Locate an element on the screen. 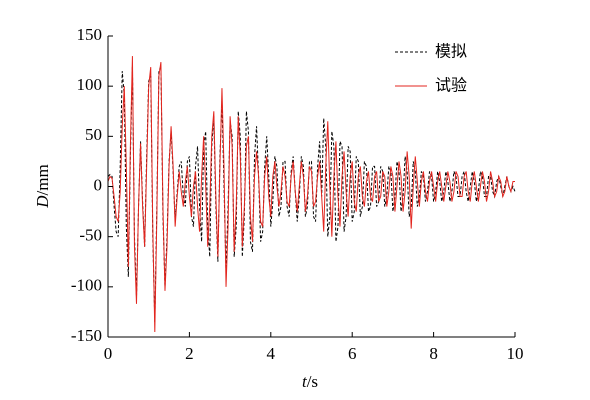  y-tick-label: 50 is located at coordinates (93, 134).